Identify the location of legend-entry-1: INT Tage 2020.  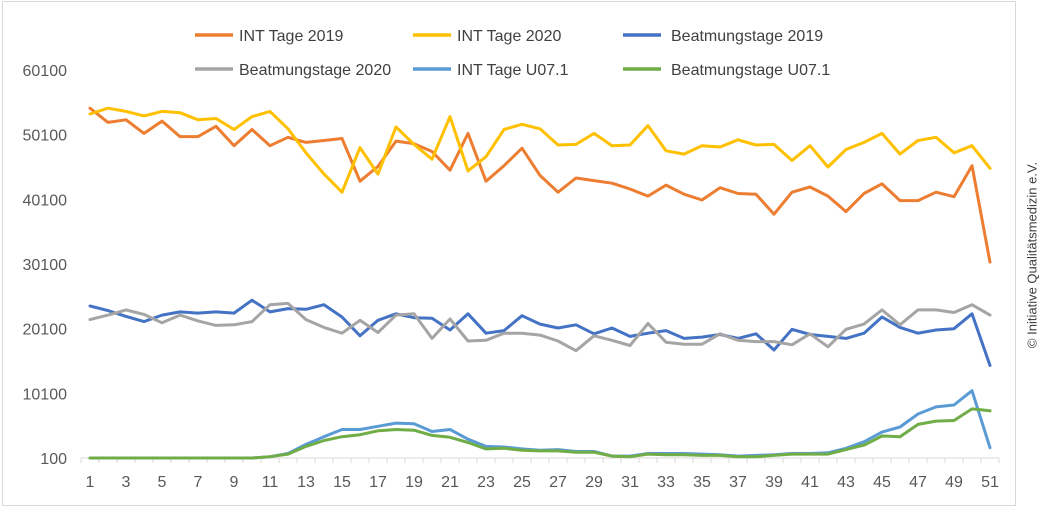
(487, 36).